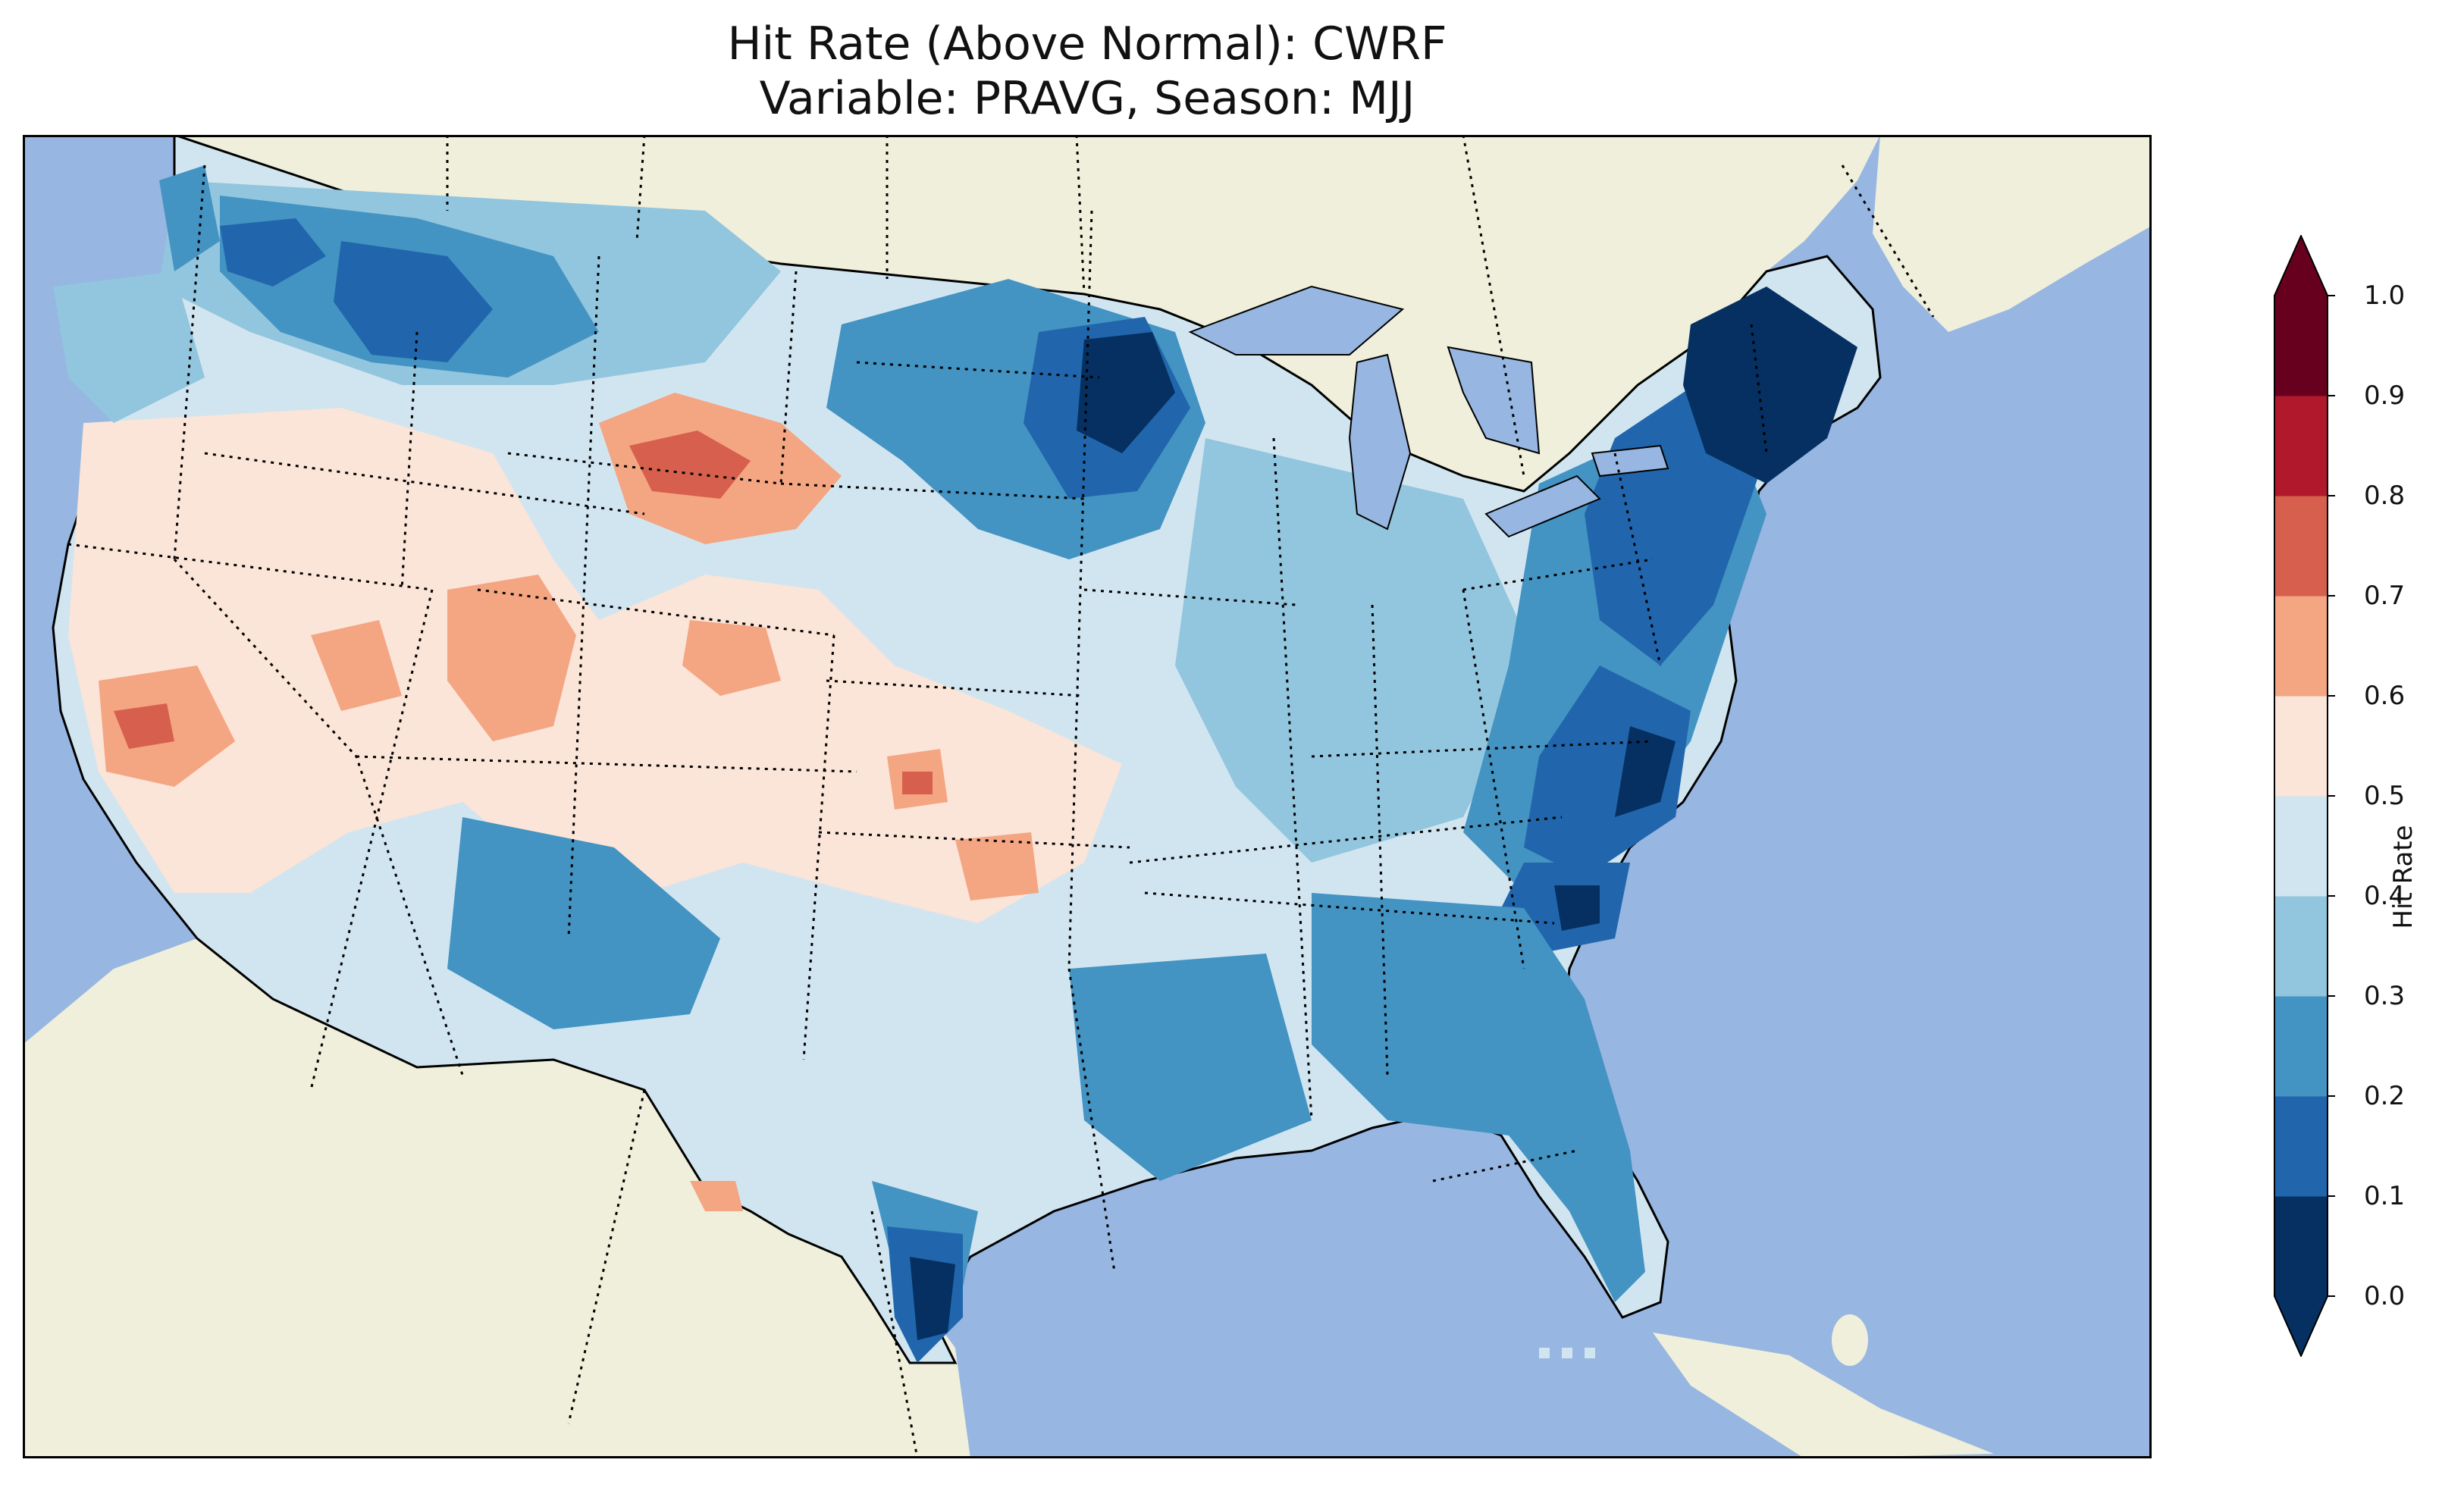  I want to click on baja-land, so click(322, 1188).